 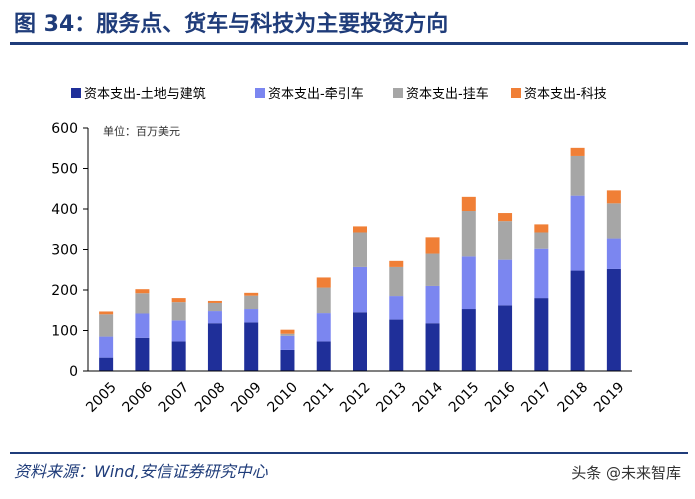 I want to click on y-axis: 0 100 200 300 400 500 600, so click(x=70, y=250).